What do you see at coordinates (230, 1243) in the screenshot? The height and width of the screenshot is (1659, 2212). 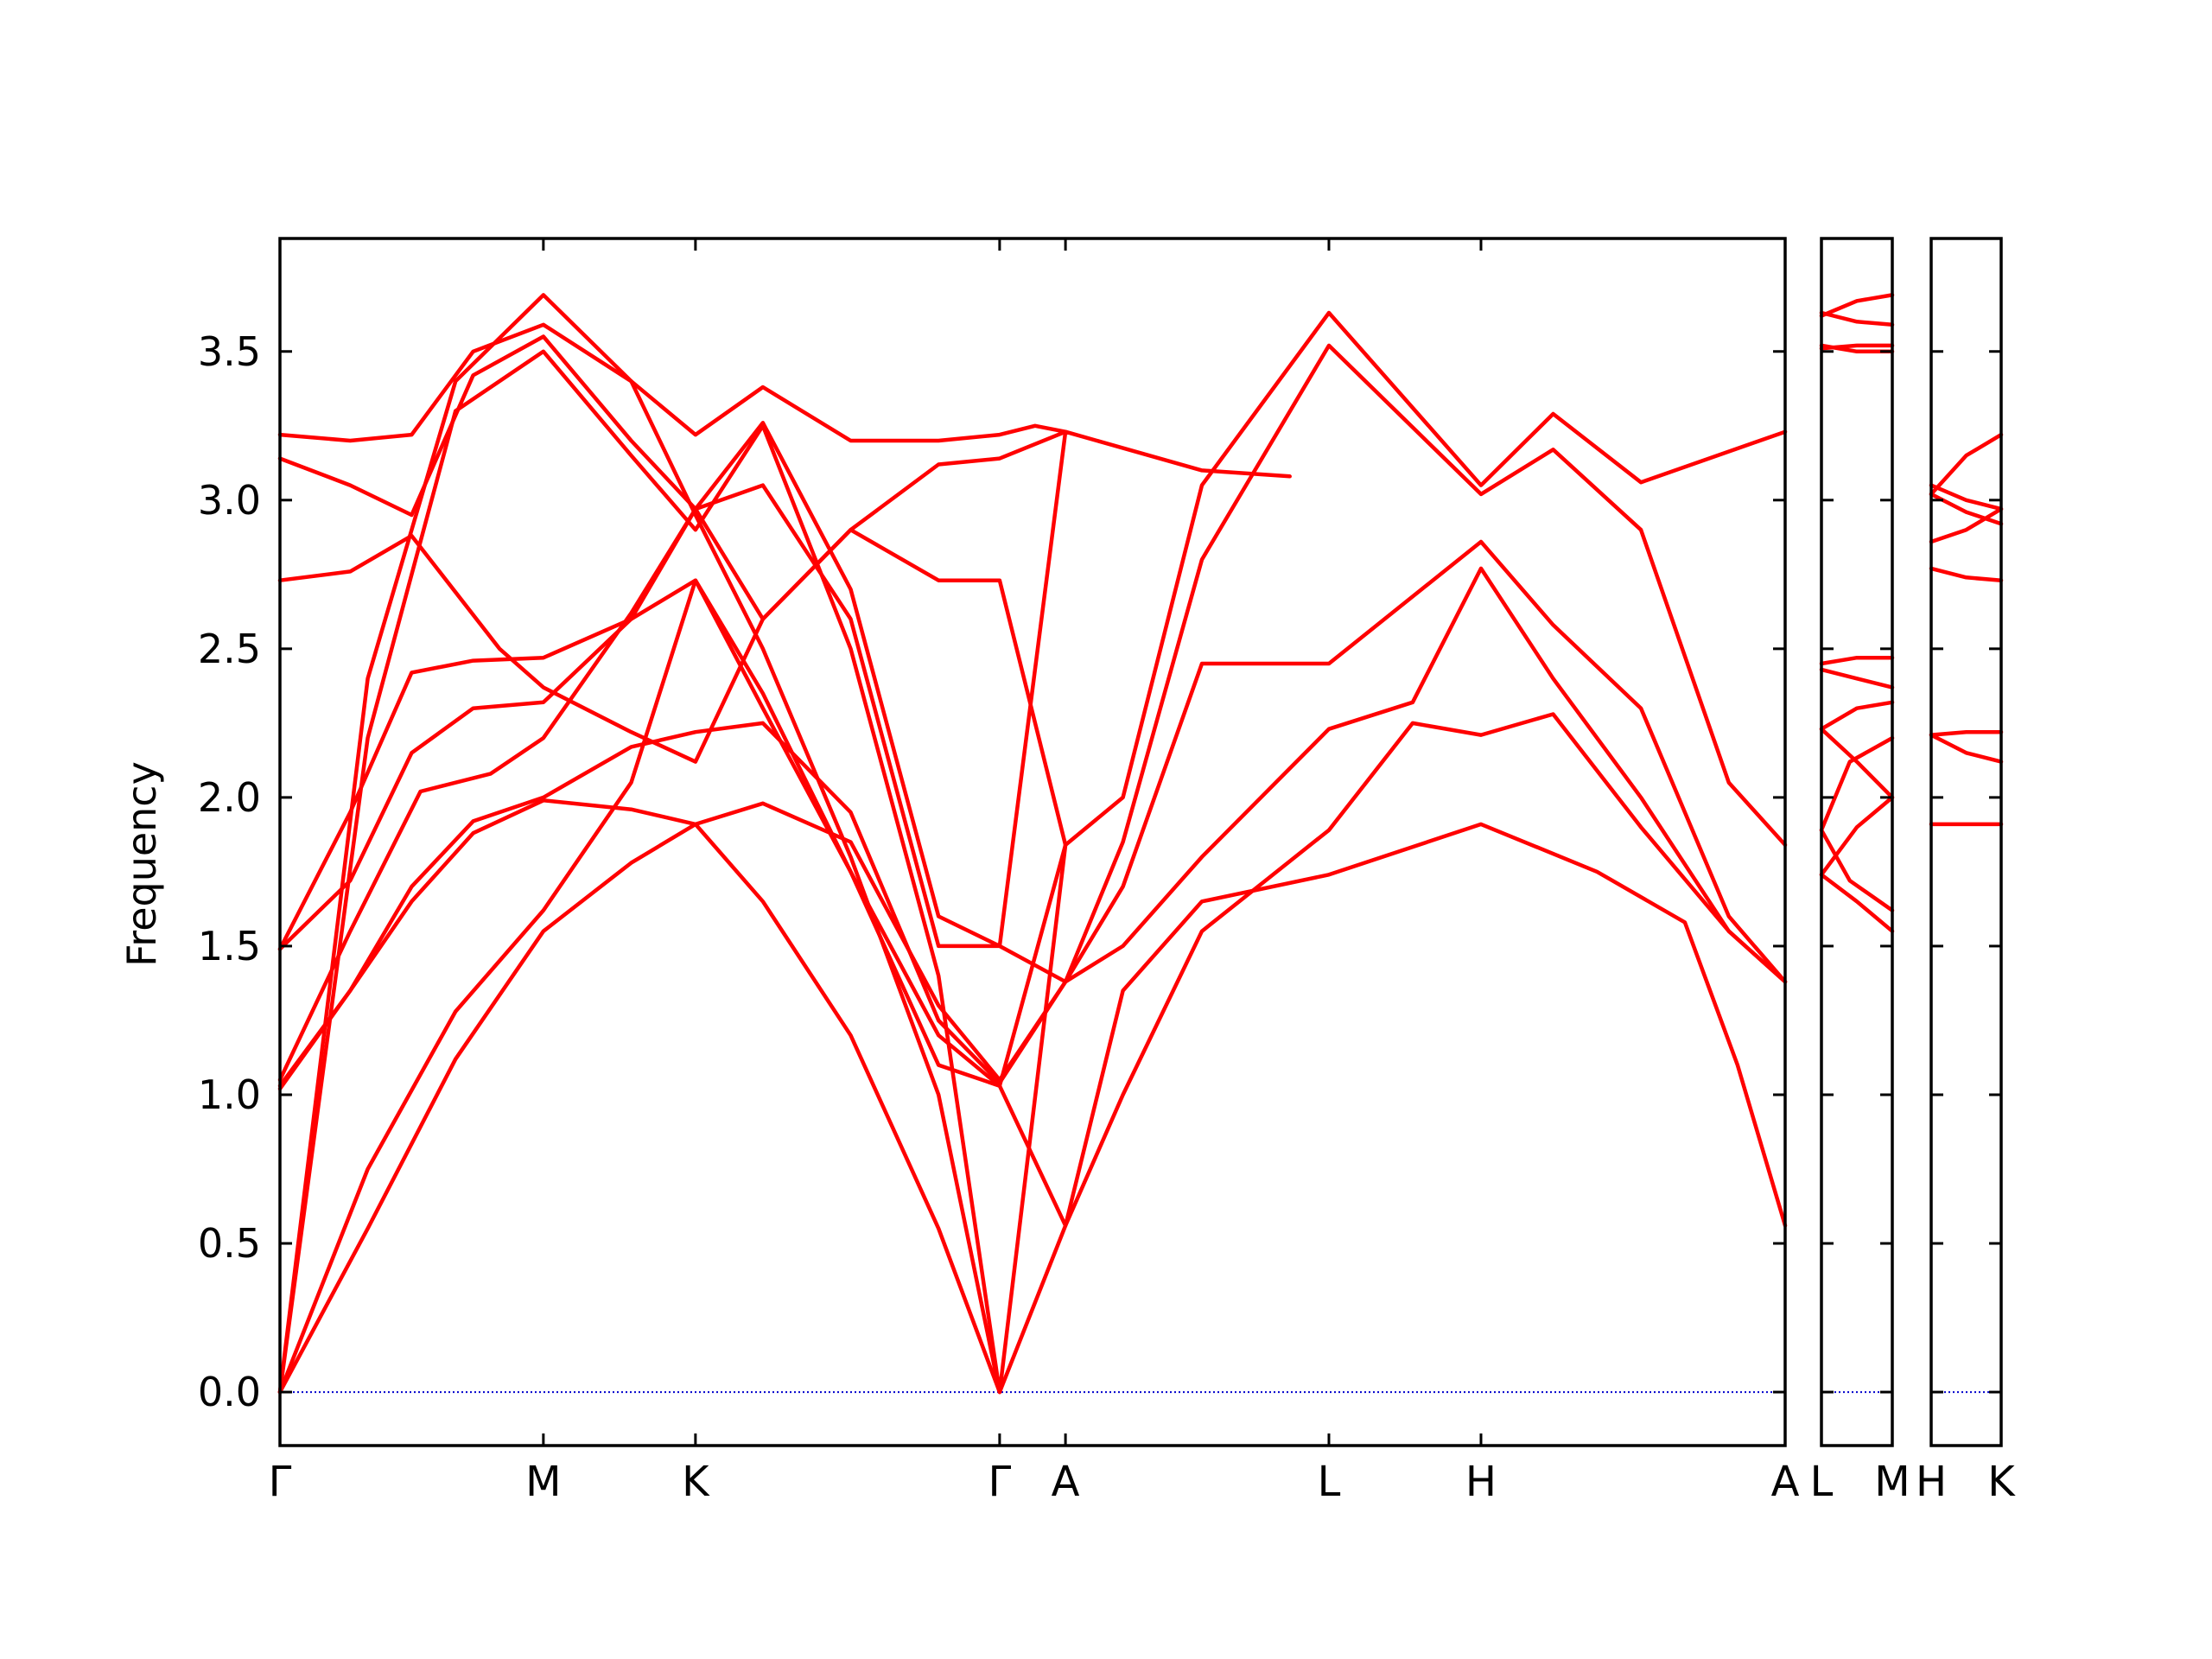 I see `y-tick-label: 0.5` at bounding box center [230, 1243].